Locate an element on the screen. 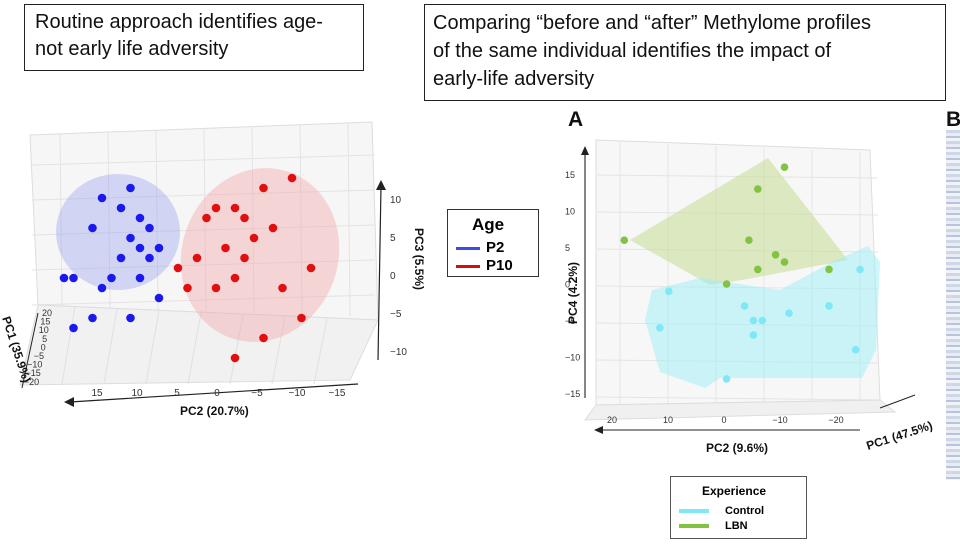 Image resolution: width=960 pixels, height=556 pixels. chart2-x-tick: −10 is located at coordinates (779, 420).